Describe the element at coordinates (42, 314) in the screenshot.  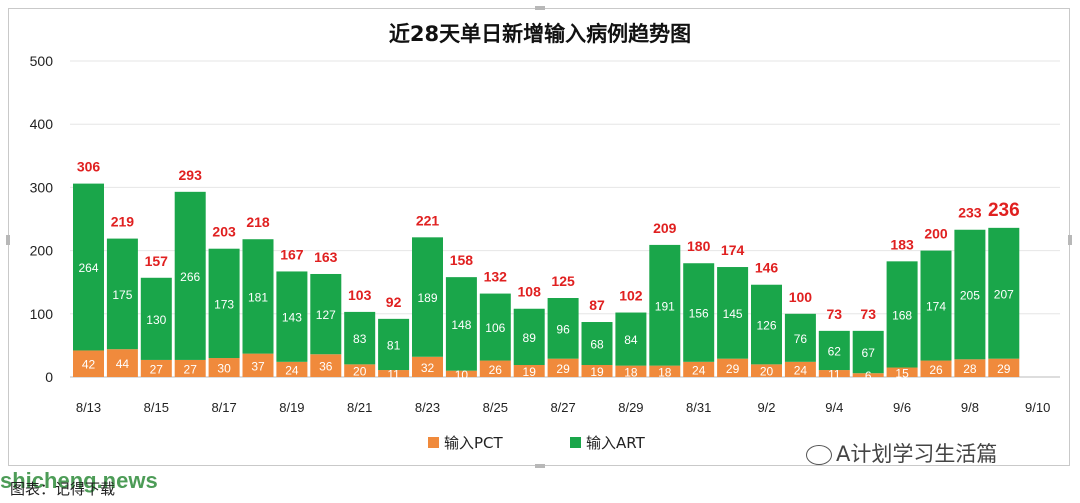
I see `y-tick-label: 100` at that location.